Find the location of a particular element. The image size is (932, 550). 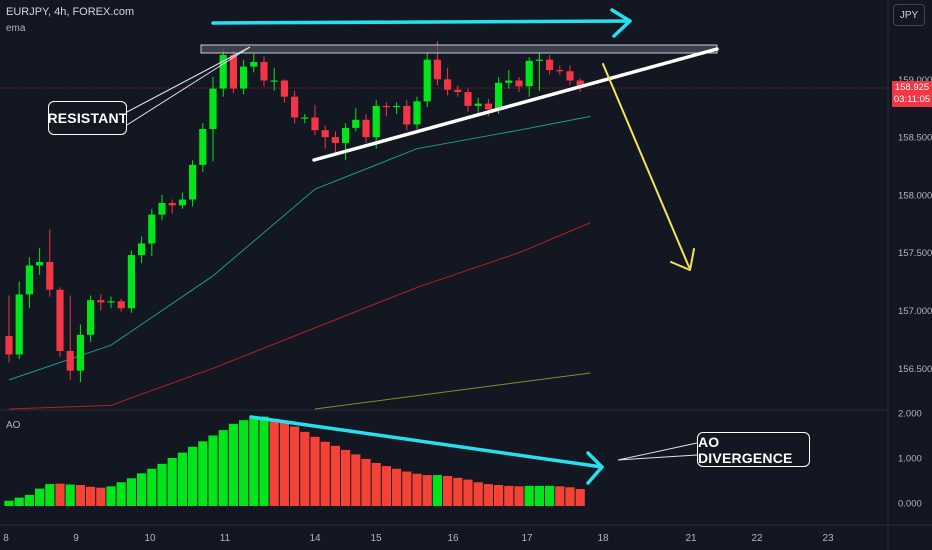

indicator-label-ao: AO is located at coordinates (13, 425).